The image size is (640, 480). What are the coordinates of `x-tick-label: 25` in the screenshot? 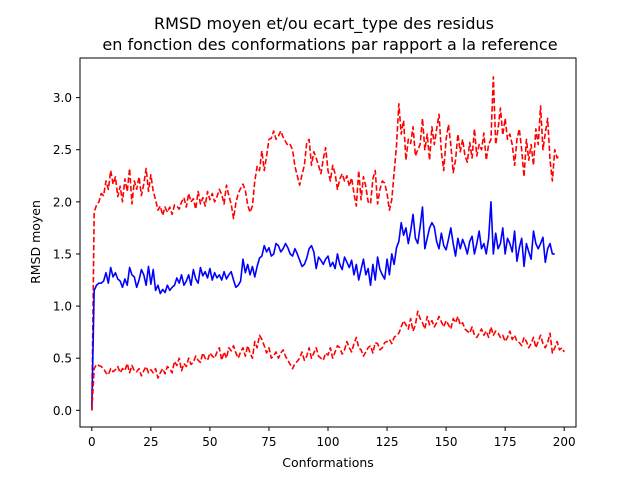 It's located at (150, 442).